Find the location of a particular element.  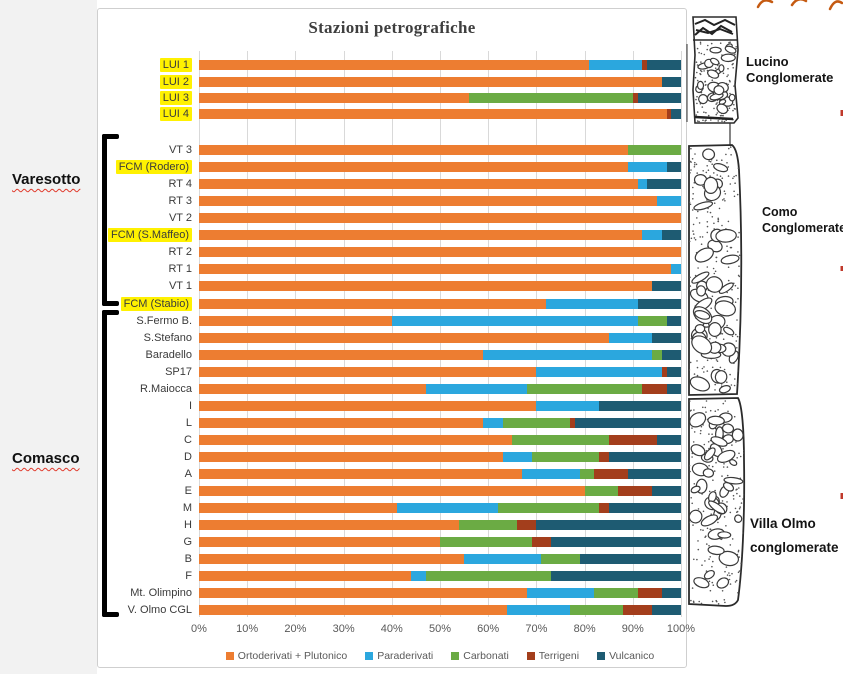

bar-row: RT 4 is located at coordinates (389, 184).